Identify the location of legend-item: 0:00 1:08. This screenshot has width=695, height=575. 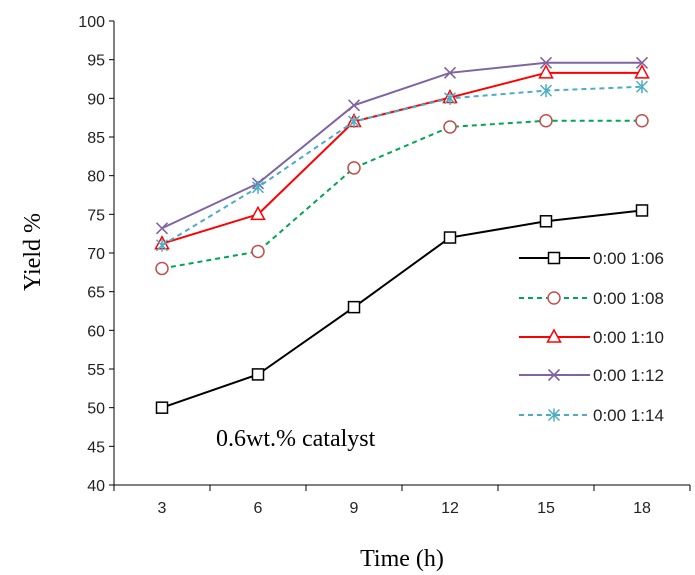
(591, 298).